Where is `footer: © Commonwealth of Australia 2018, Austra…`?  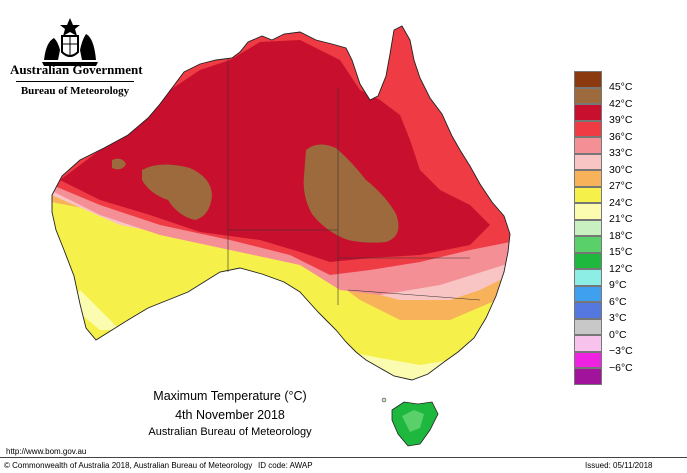 footer: © Commonwealth of Australia 2018, Austra… is located at coordinates (343, 466).